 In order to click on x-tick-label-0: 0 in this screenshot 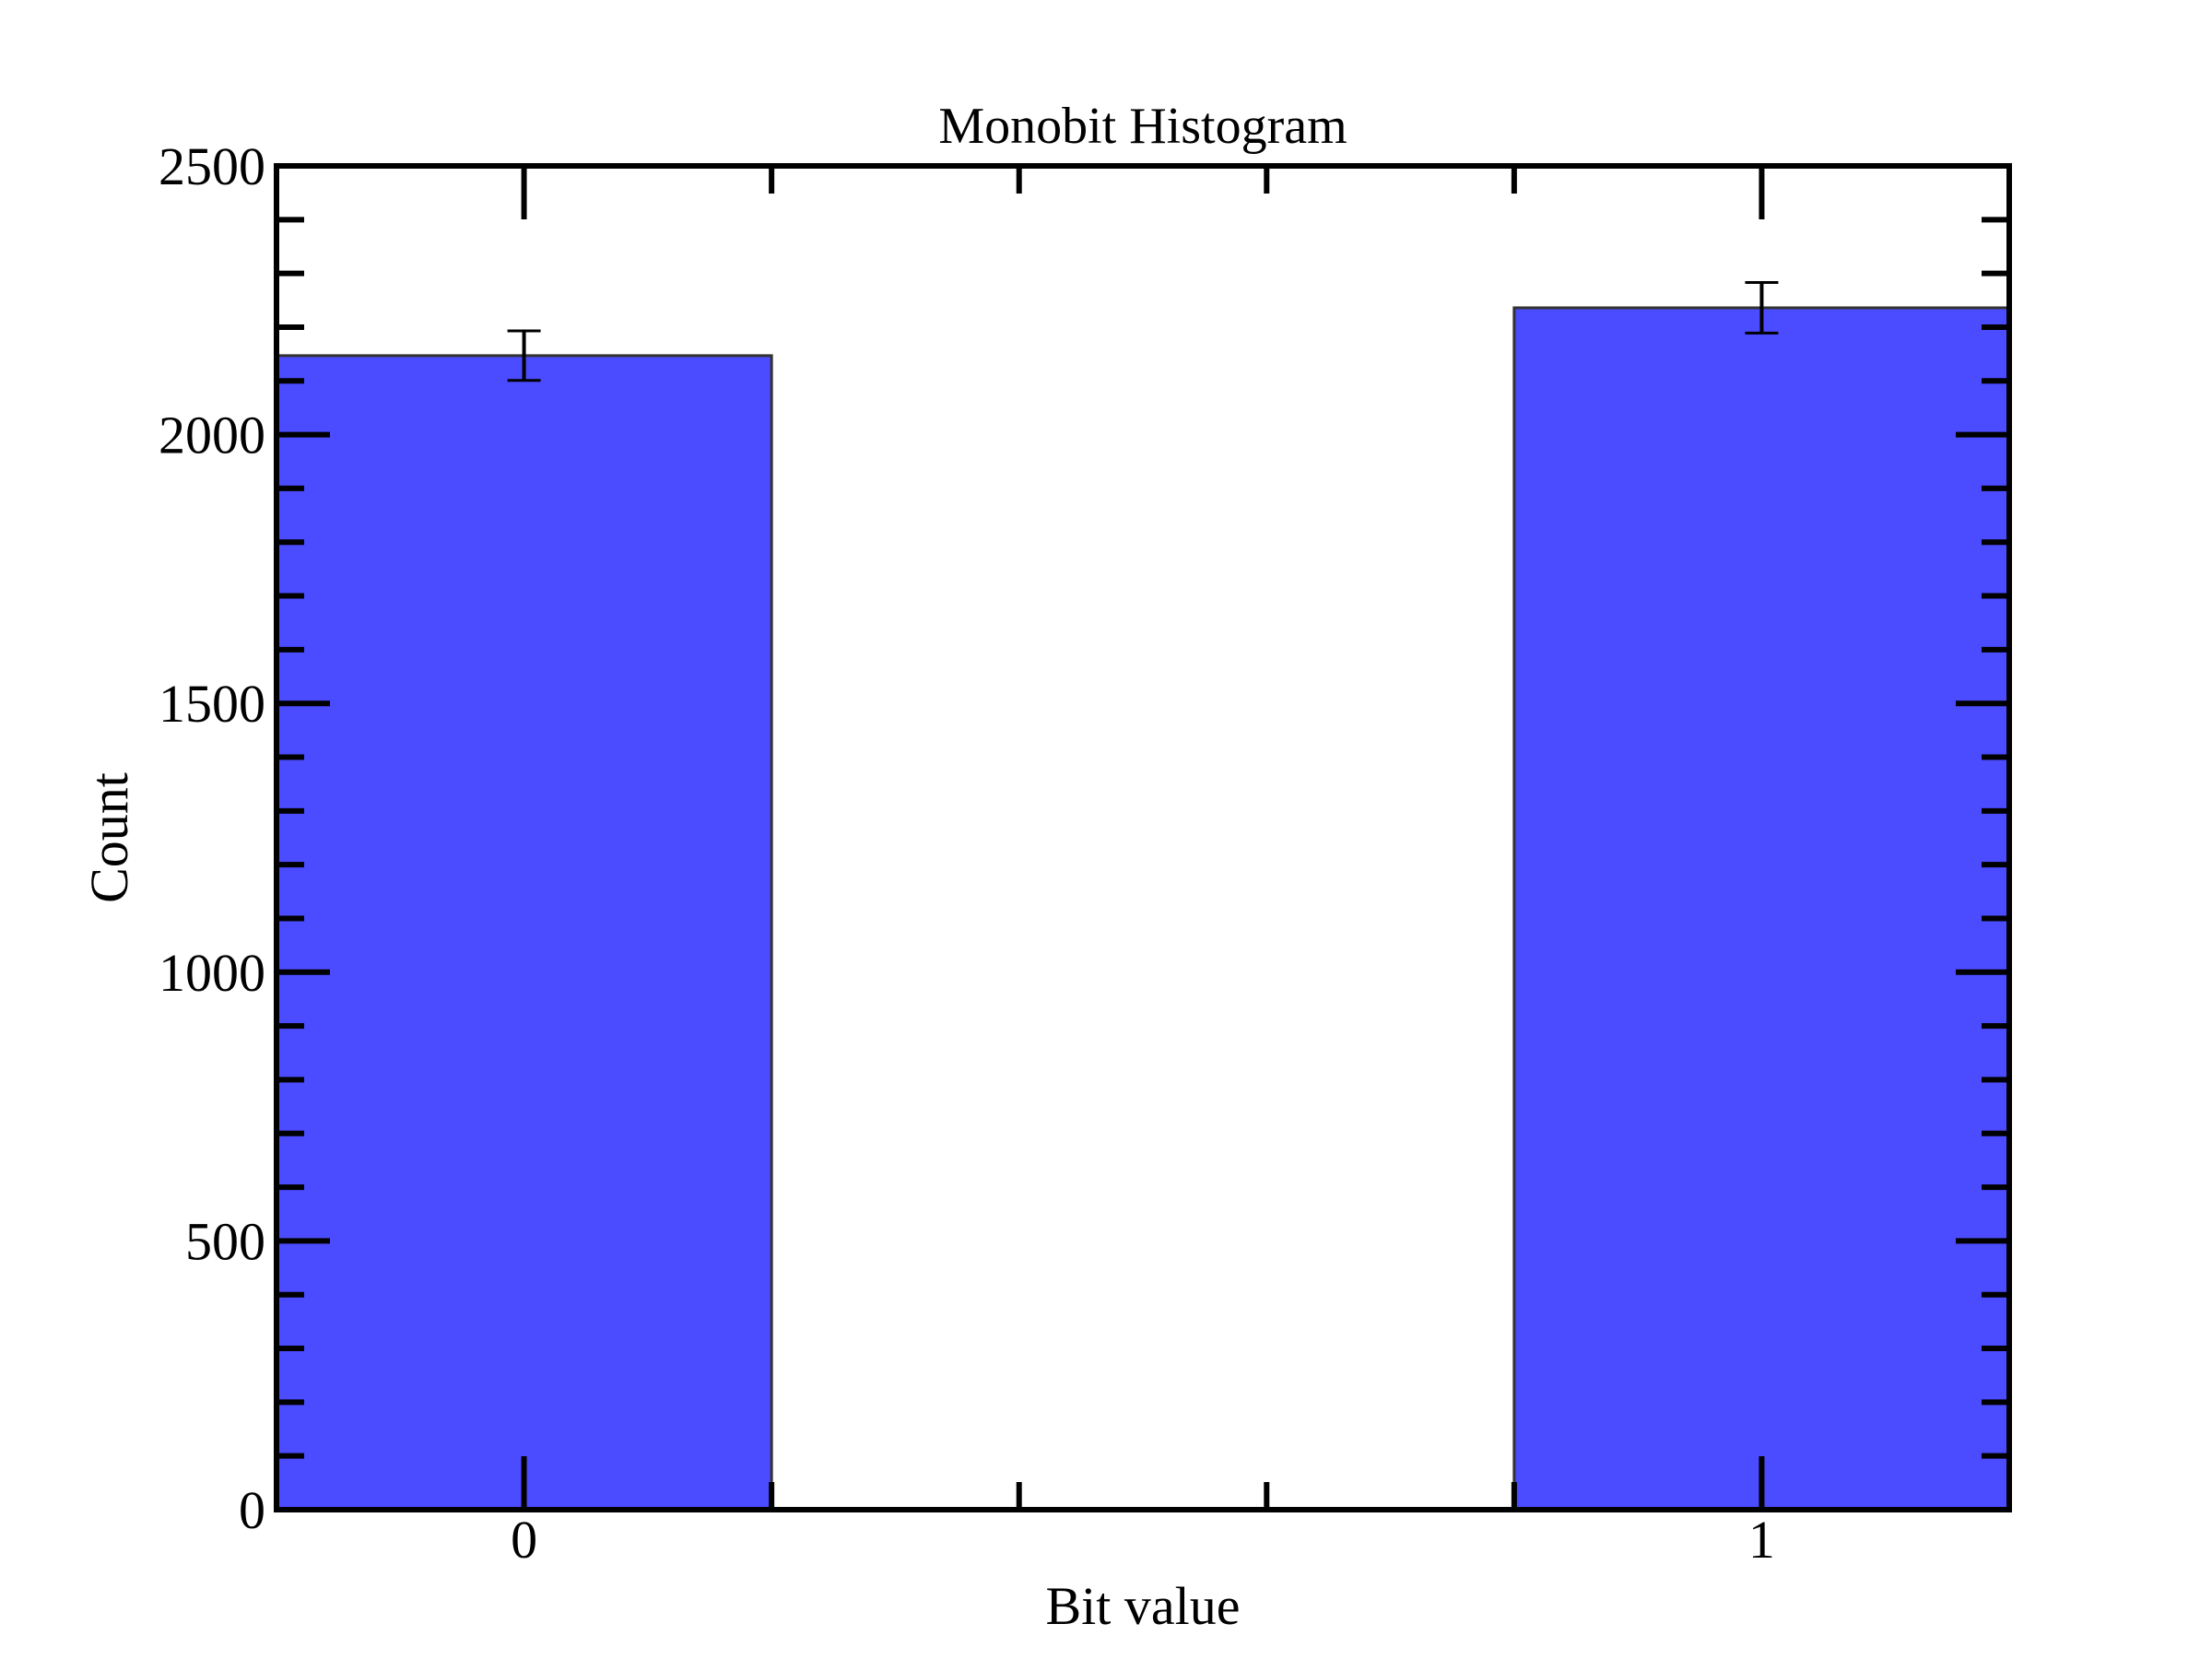, I will do `click(524, 1540)`.